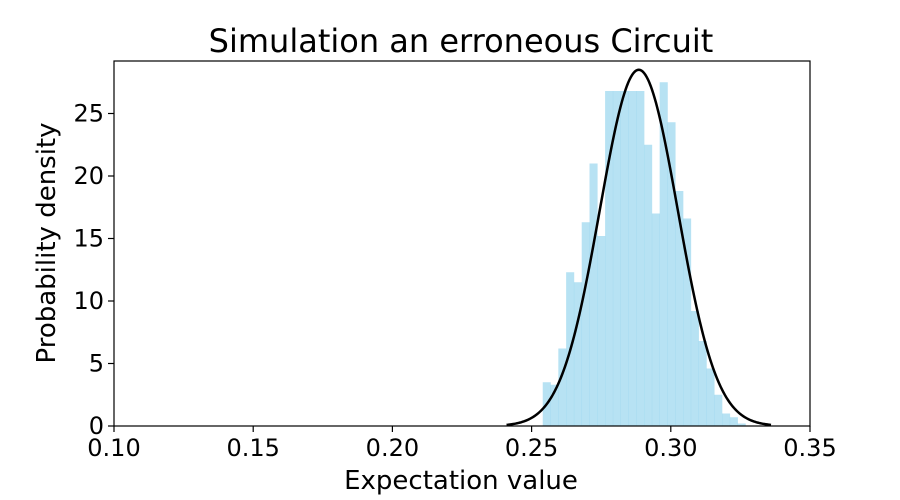  I want to click on y-tick-label: 15, so click(88, 239).